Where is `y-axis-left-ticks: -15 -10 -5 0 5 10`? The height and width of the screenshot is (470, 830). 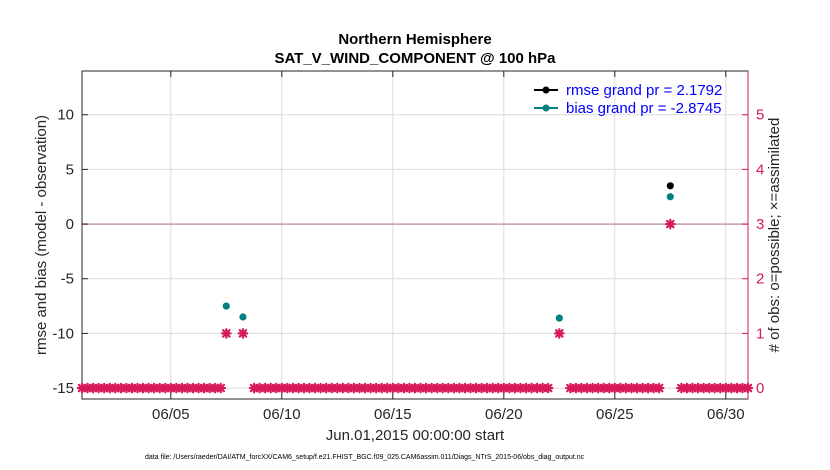
y-axis-left-ticks: -15 -10 -5 0 5 10 is located at coordinates (70, 252).